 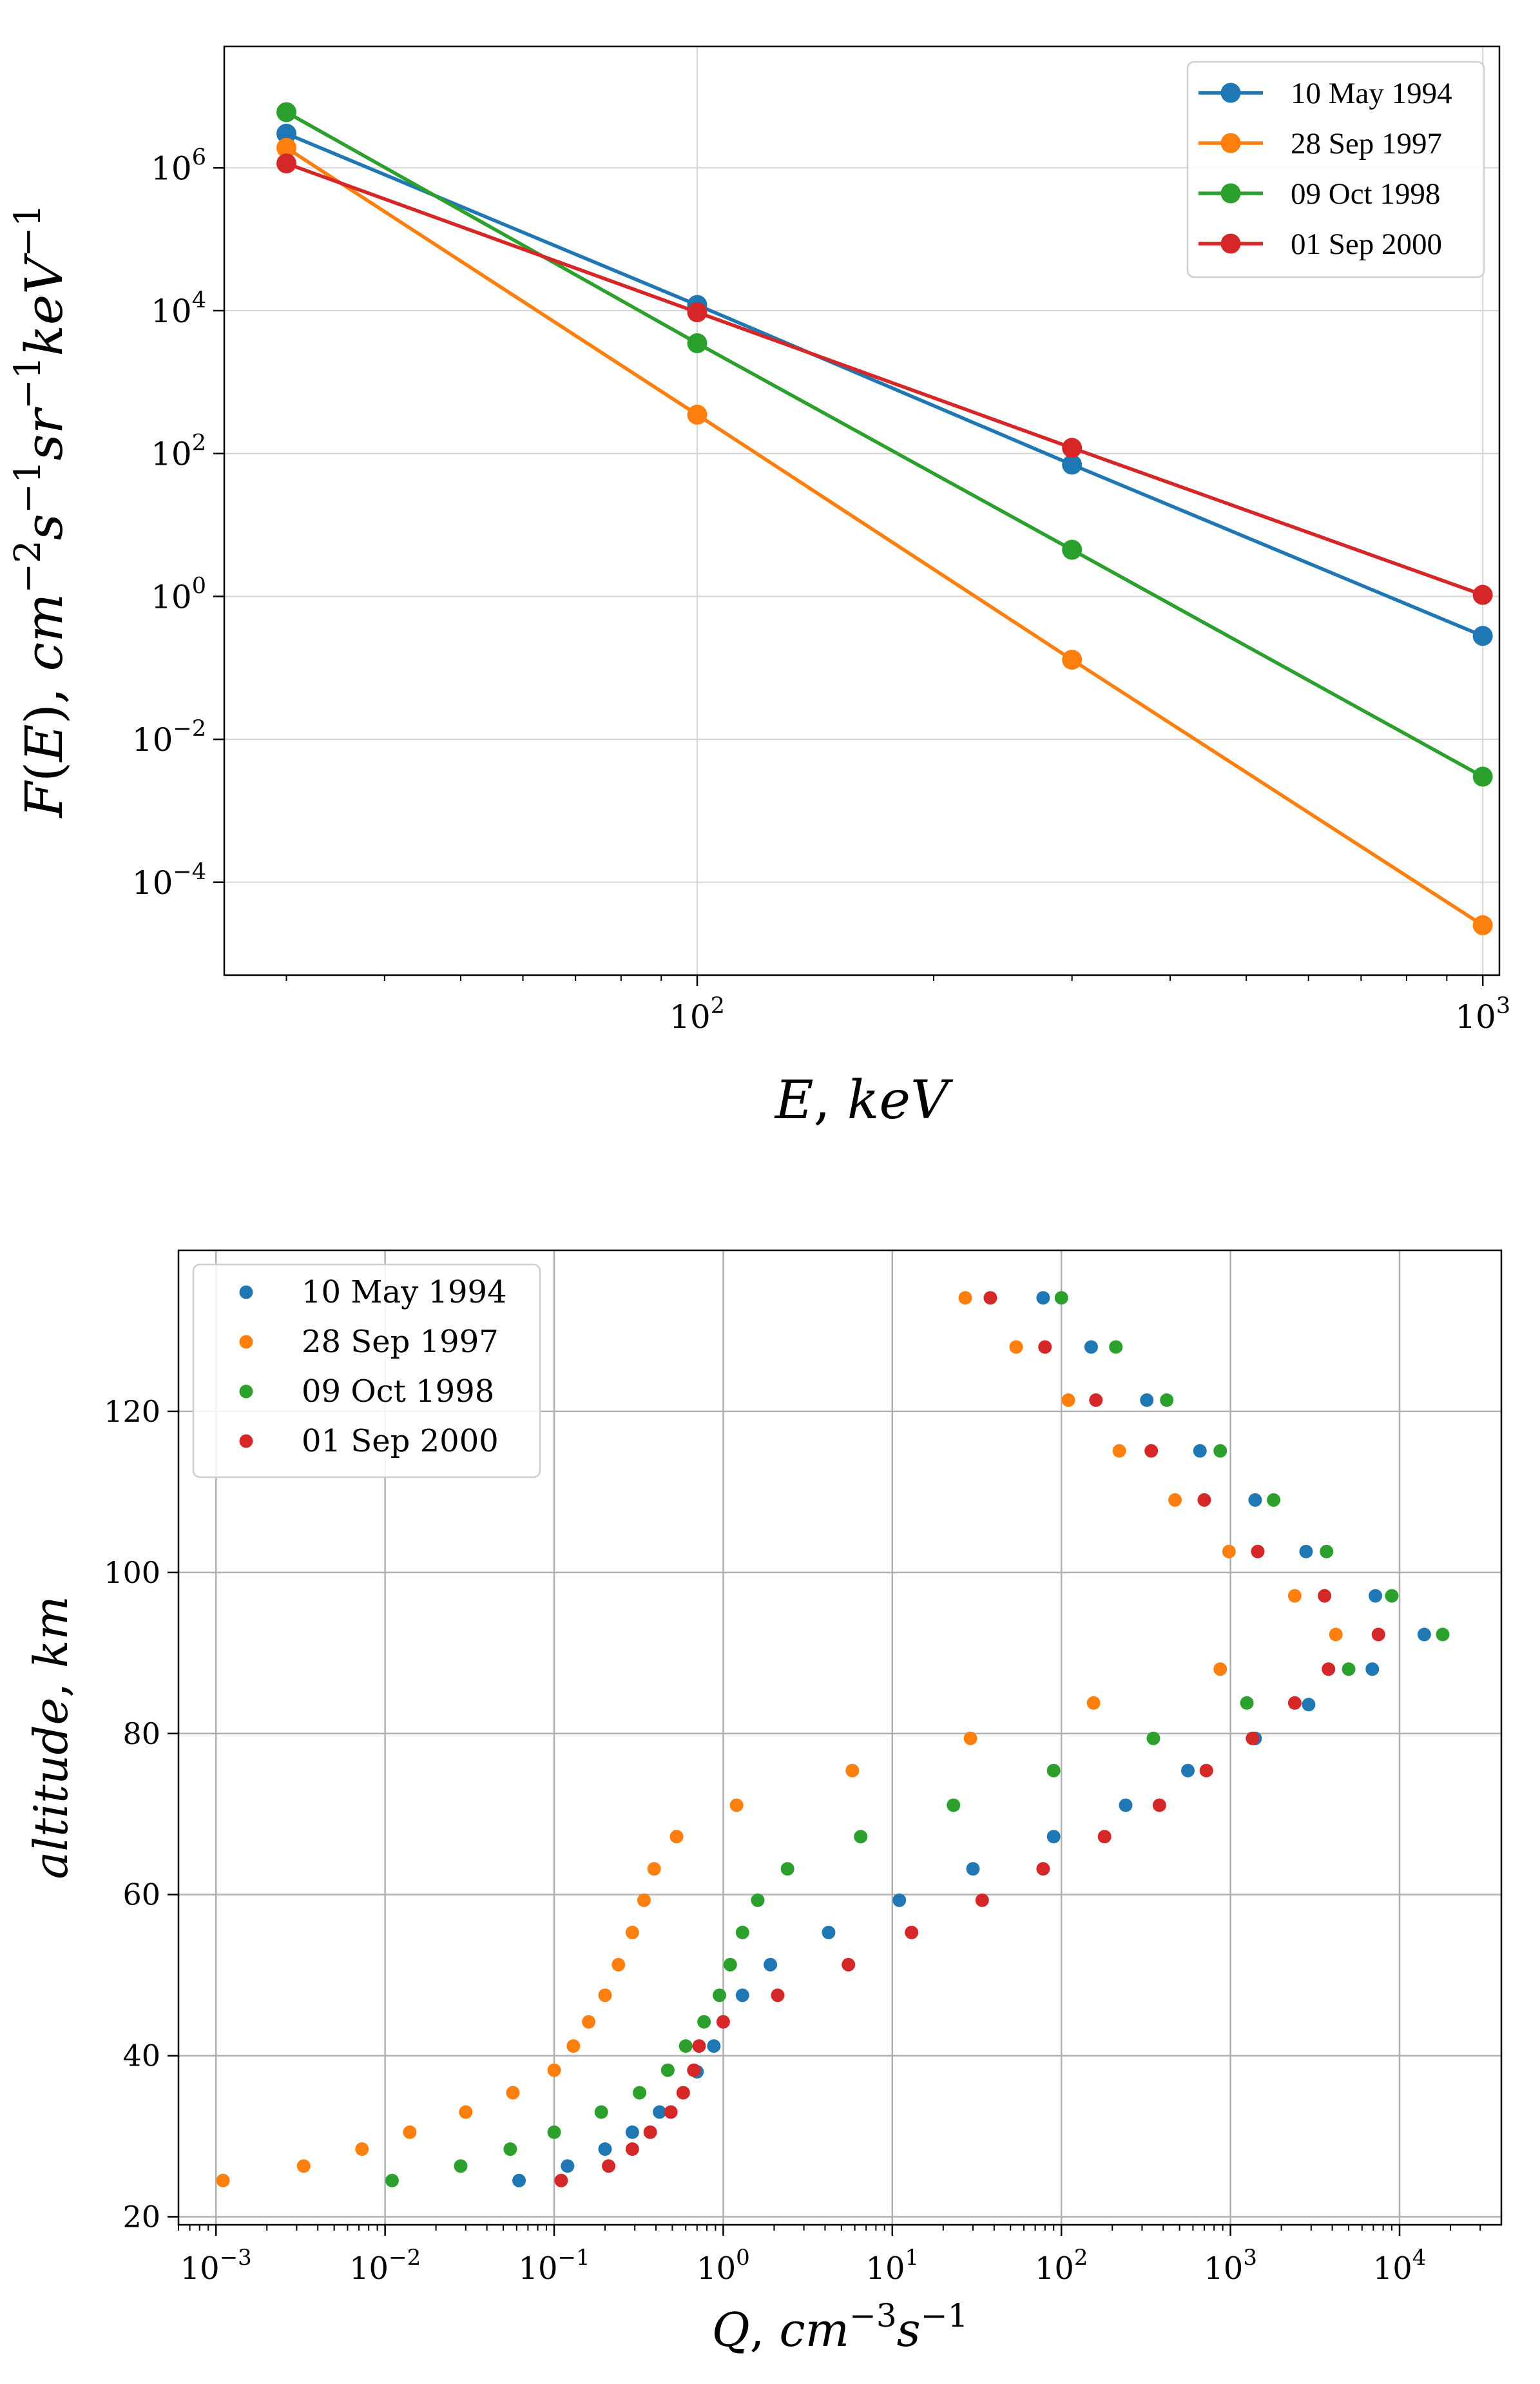 I want to click on x-axis-title: Q, cm−3s−1, so click(x=840, y=2327).